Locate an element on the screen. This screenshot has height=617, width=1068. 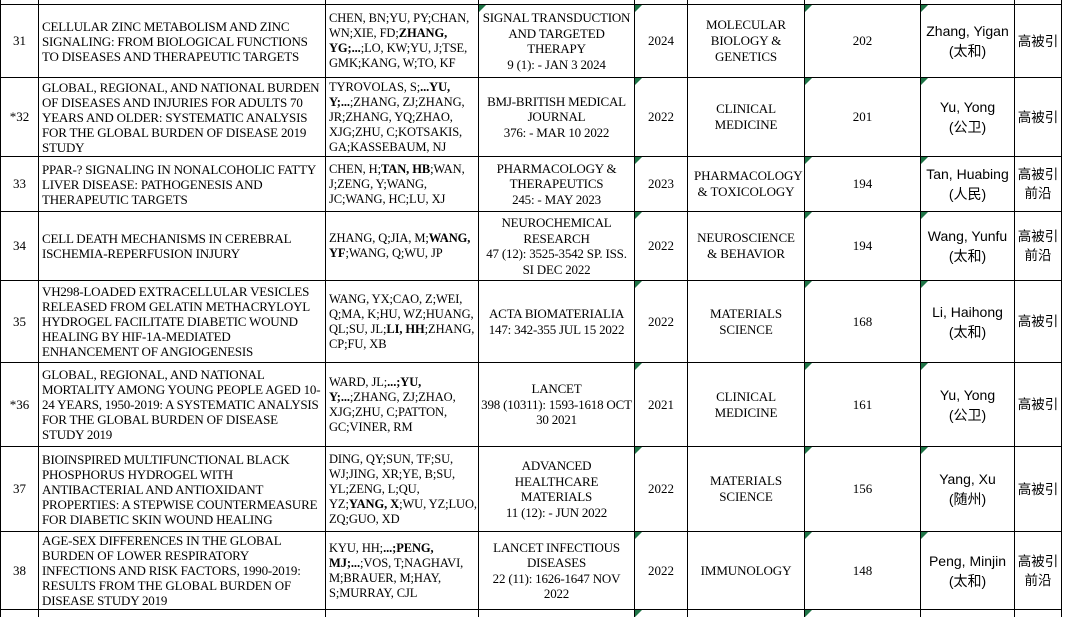
year-cell: 2023 is located at coordinates (661, 184).